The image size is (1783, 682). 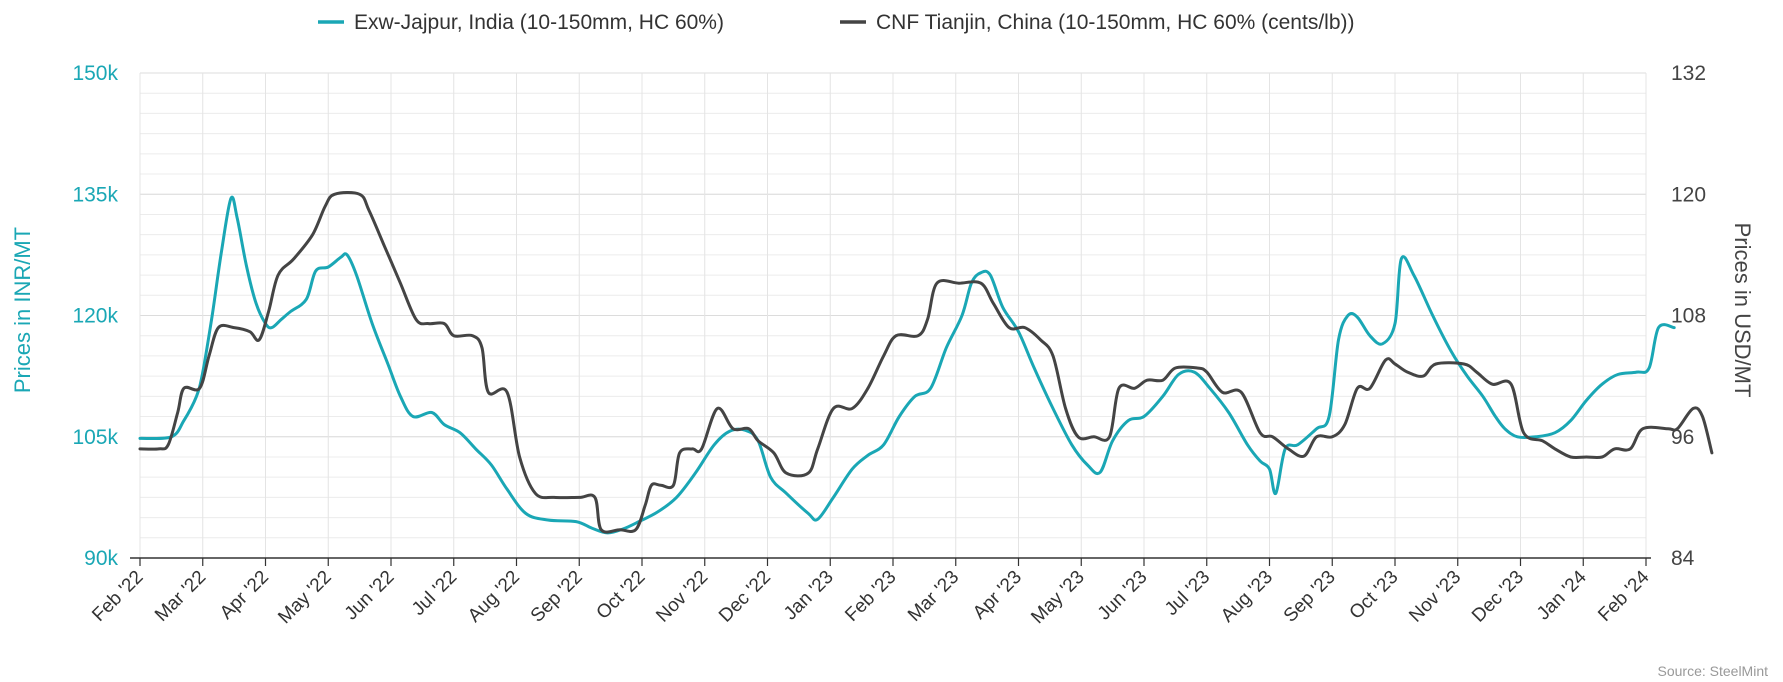 What do you see at coordinates (434, 593) in the screenshot?
I see `x-tick-label: Jul '22` at bounding box center [434, 593].